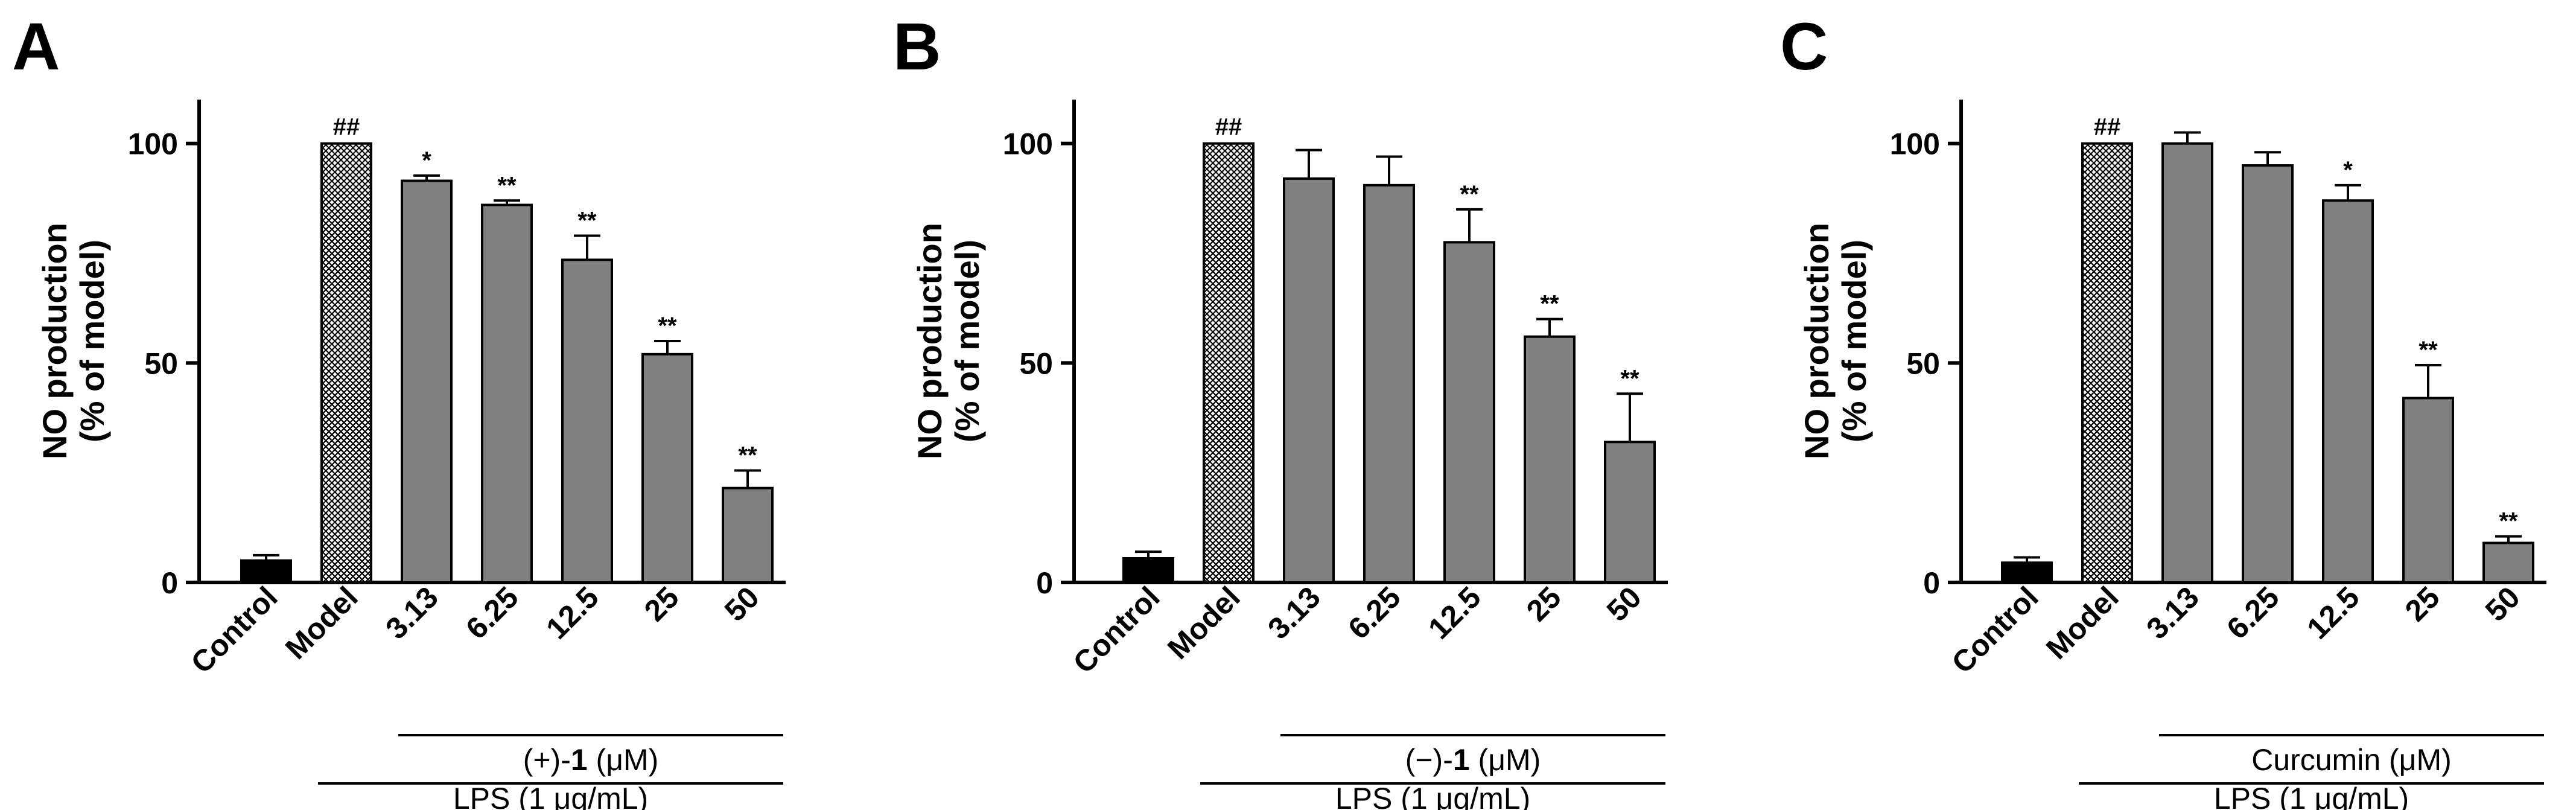  Describe the element at coordinates (917, 47) in the screenshot. I see `panel-letter: B` at that location.